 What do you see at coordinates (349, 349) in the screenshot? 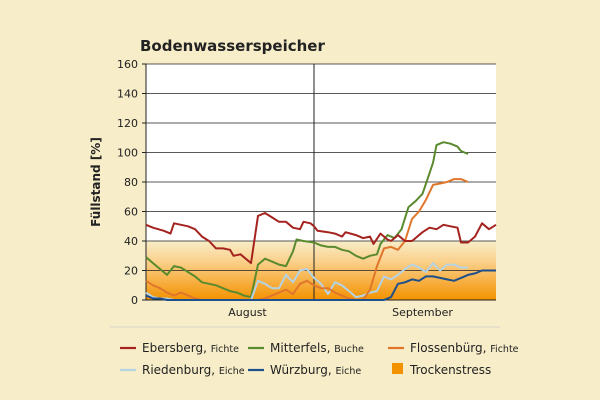
I see `legend-species: Buche` at bounding box center [349, 349].